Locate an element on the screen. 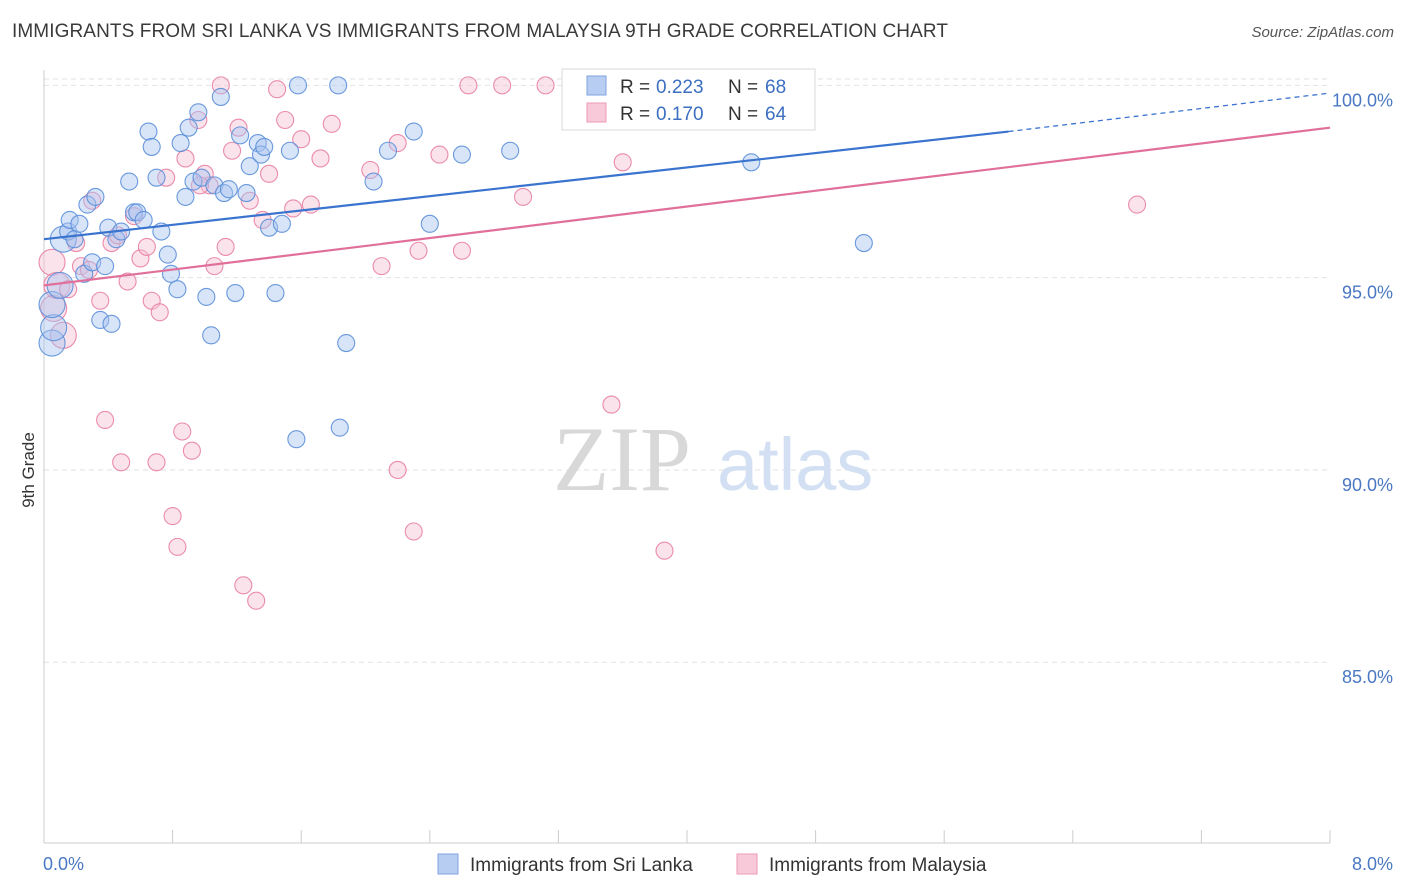 The width and height of the screenshot is (1406, 892). x-tick-label: 8.0% is located at coordinates (1372, 864).